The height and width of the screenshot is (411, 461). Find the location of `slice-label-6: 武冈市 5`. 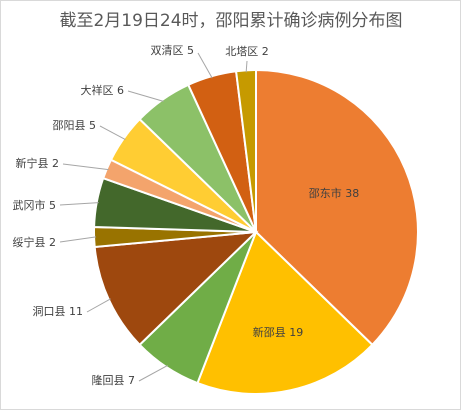

slice-label-6: 武冈市 5 is located at coordinates (35, 205).